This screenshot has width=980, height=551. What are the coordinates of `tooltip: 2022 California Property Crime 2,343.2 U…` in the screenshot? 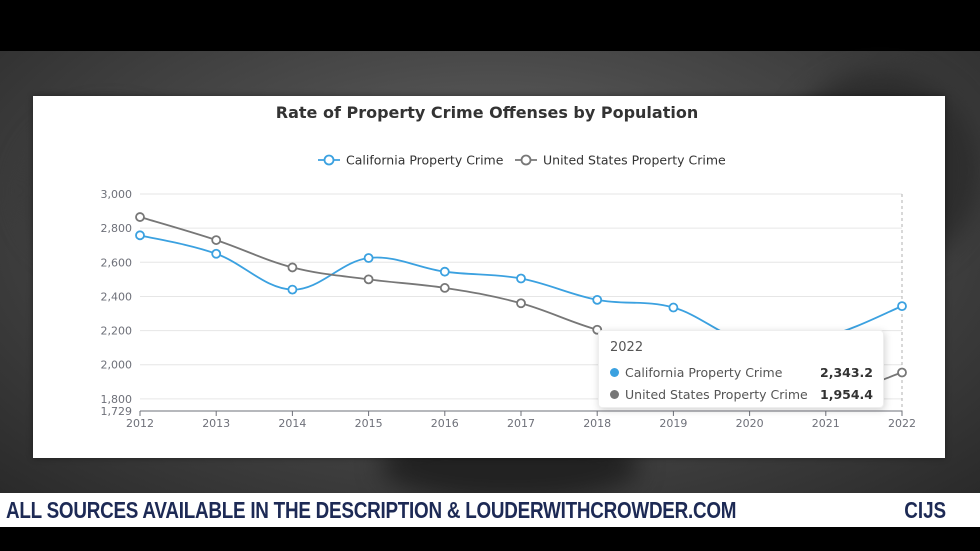 It's located at (741, 369).